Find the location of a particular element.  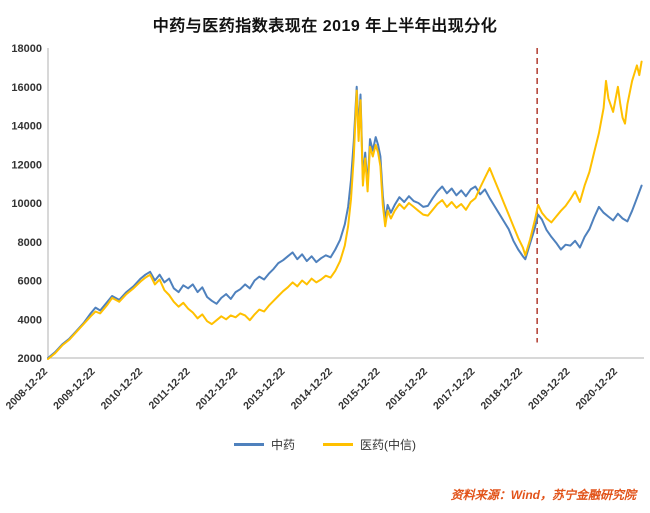

x-tick-label: 2009-12-22 is located at coordinates (74, 389).